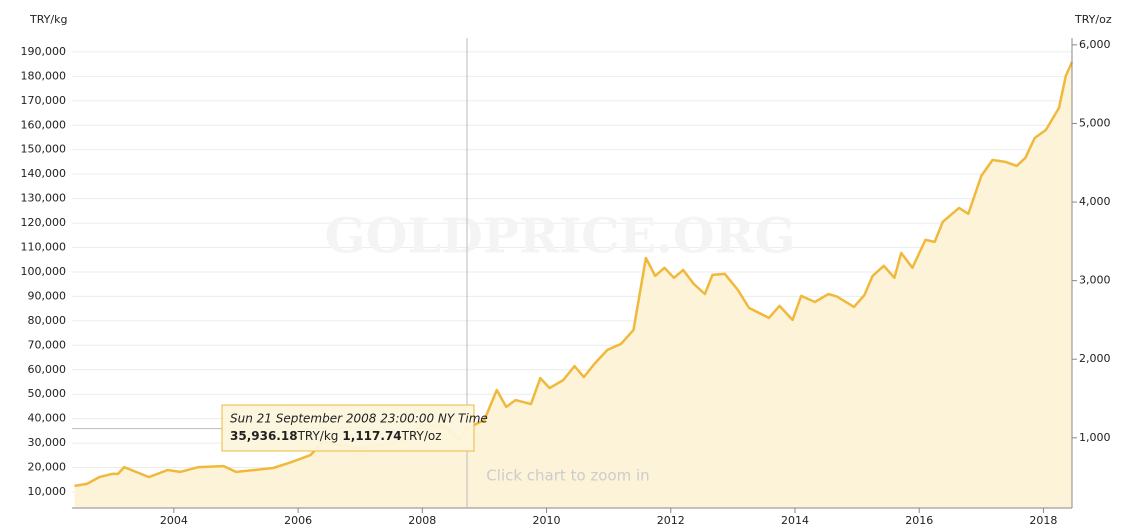  I want to click on tooltip-oz: 1,117.74, so click(371, 436).